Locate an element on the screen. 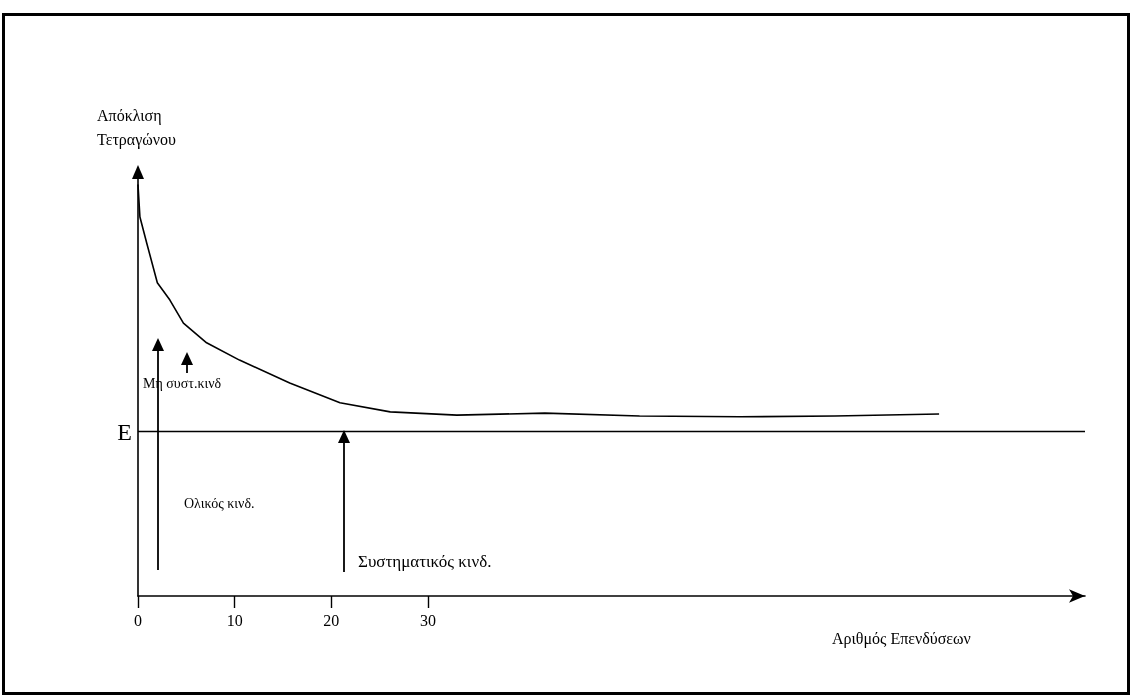  x-axis-title: Αριθμός Επενδύσεων is located at coordinates (901, 638).